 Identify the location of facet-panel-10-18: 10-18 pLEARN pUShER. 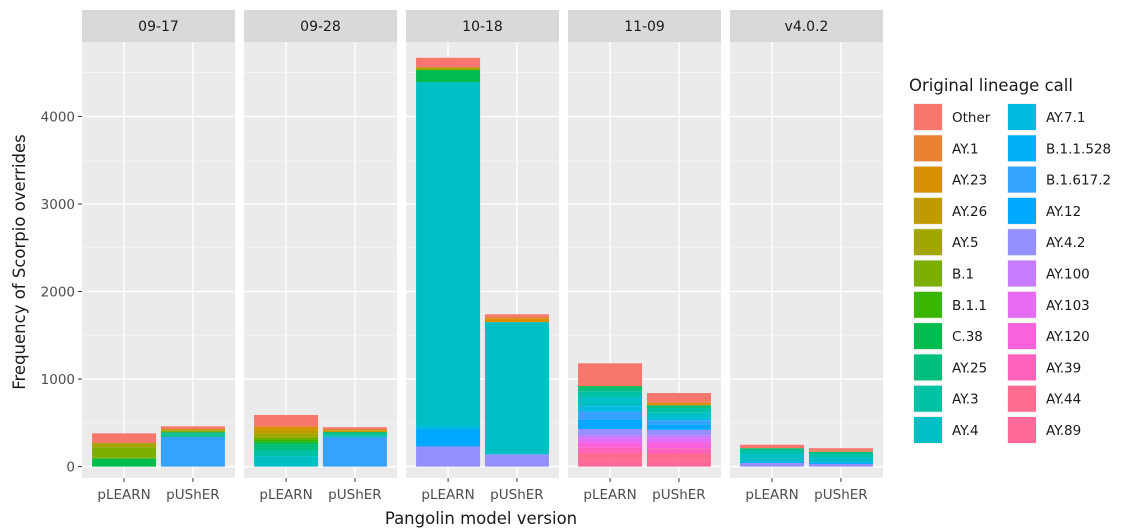
(482, 256).